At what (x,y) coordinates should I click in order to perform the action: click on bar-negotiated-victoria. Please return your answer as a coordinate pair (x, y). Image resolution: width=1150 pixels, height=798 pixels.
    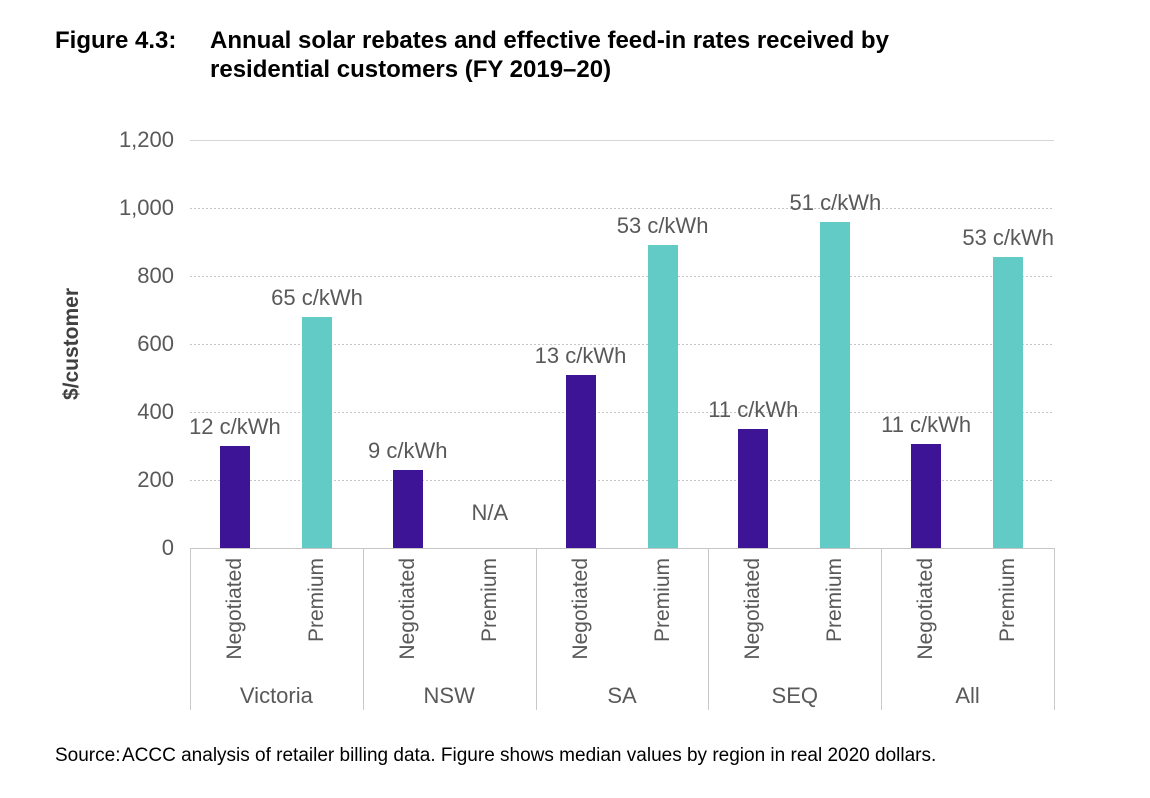
    Looking at the image, I should click on (234, 497).